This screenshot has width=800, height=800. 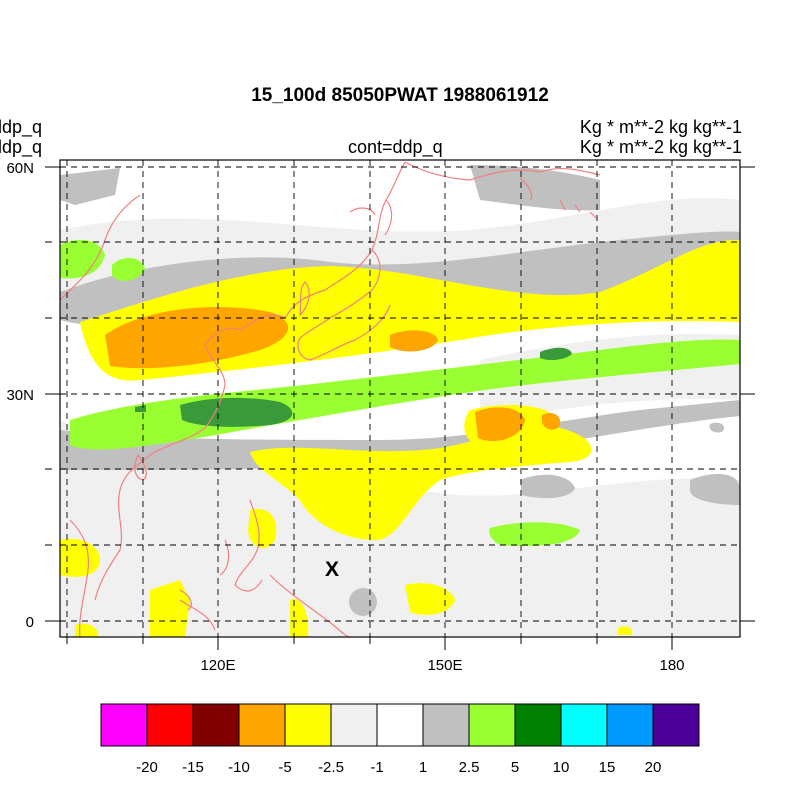 I want to click on colorbar-label: -1, so click(x=376, y=767).